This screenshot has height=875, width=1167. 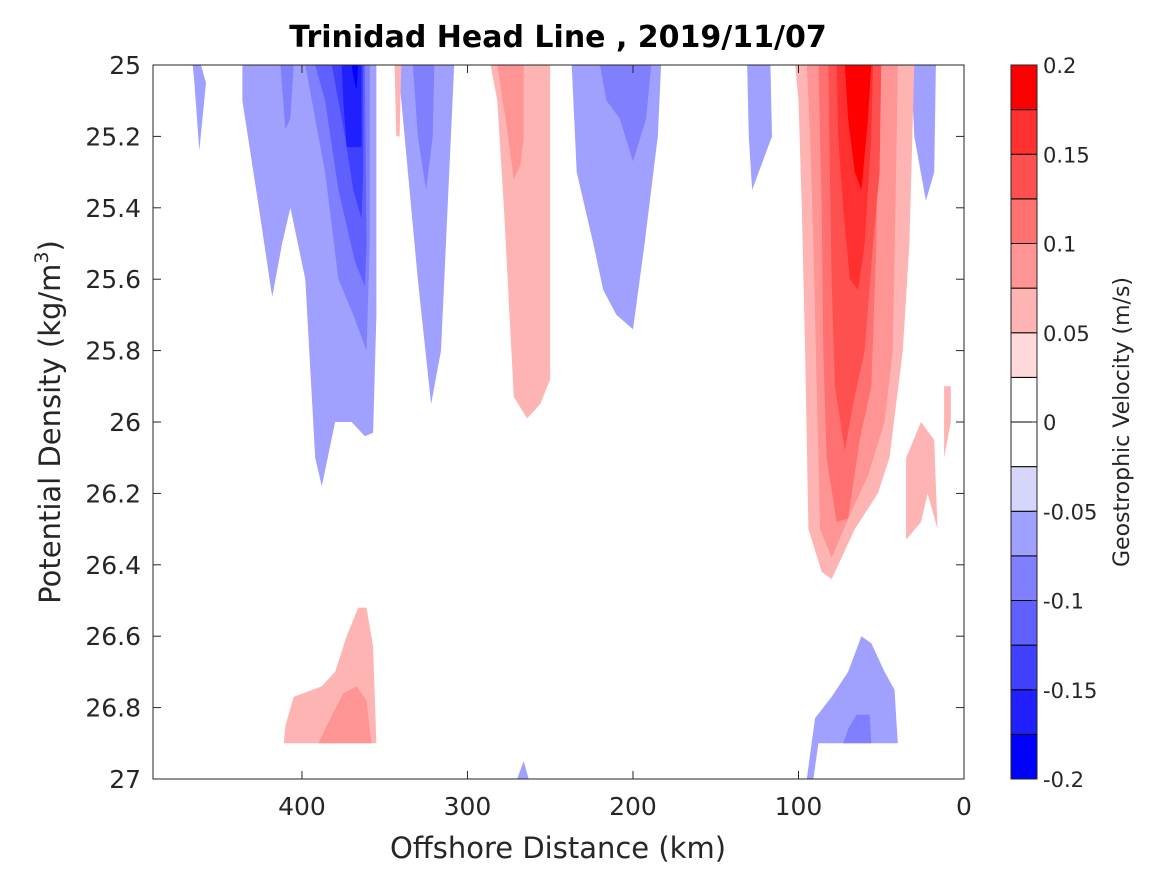 I want to click on y-tick-label: 25.8, so click(x=113, y=351).